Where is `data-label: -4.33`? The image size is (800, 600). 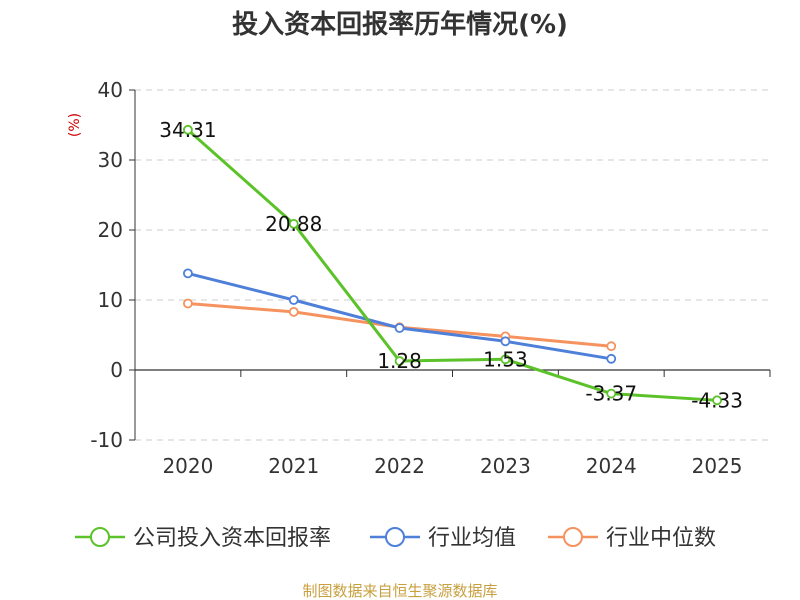
data-label: -4.33 is located at coordinates (717, 400).